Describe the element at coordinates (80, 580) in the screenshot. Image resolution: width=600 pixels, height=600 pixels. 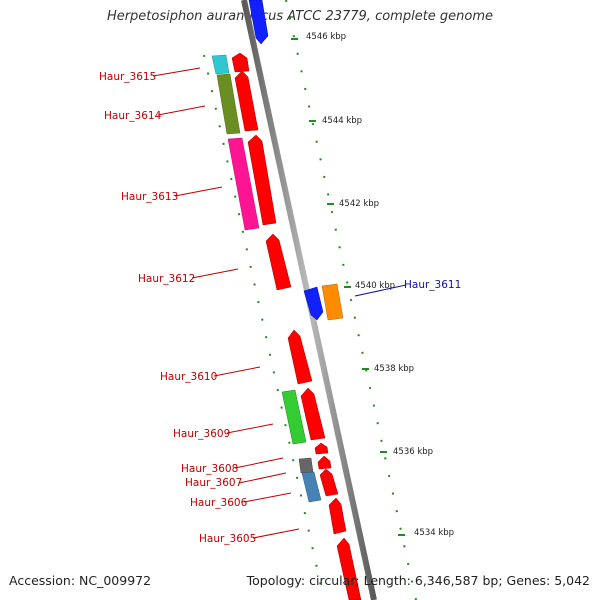
I see `accession-text: Accession: NC_009972` at that location.